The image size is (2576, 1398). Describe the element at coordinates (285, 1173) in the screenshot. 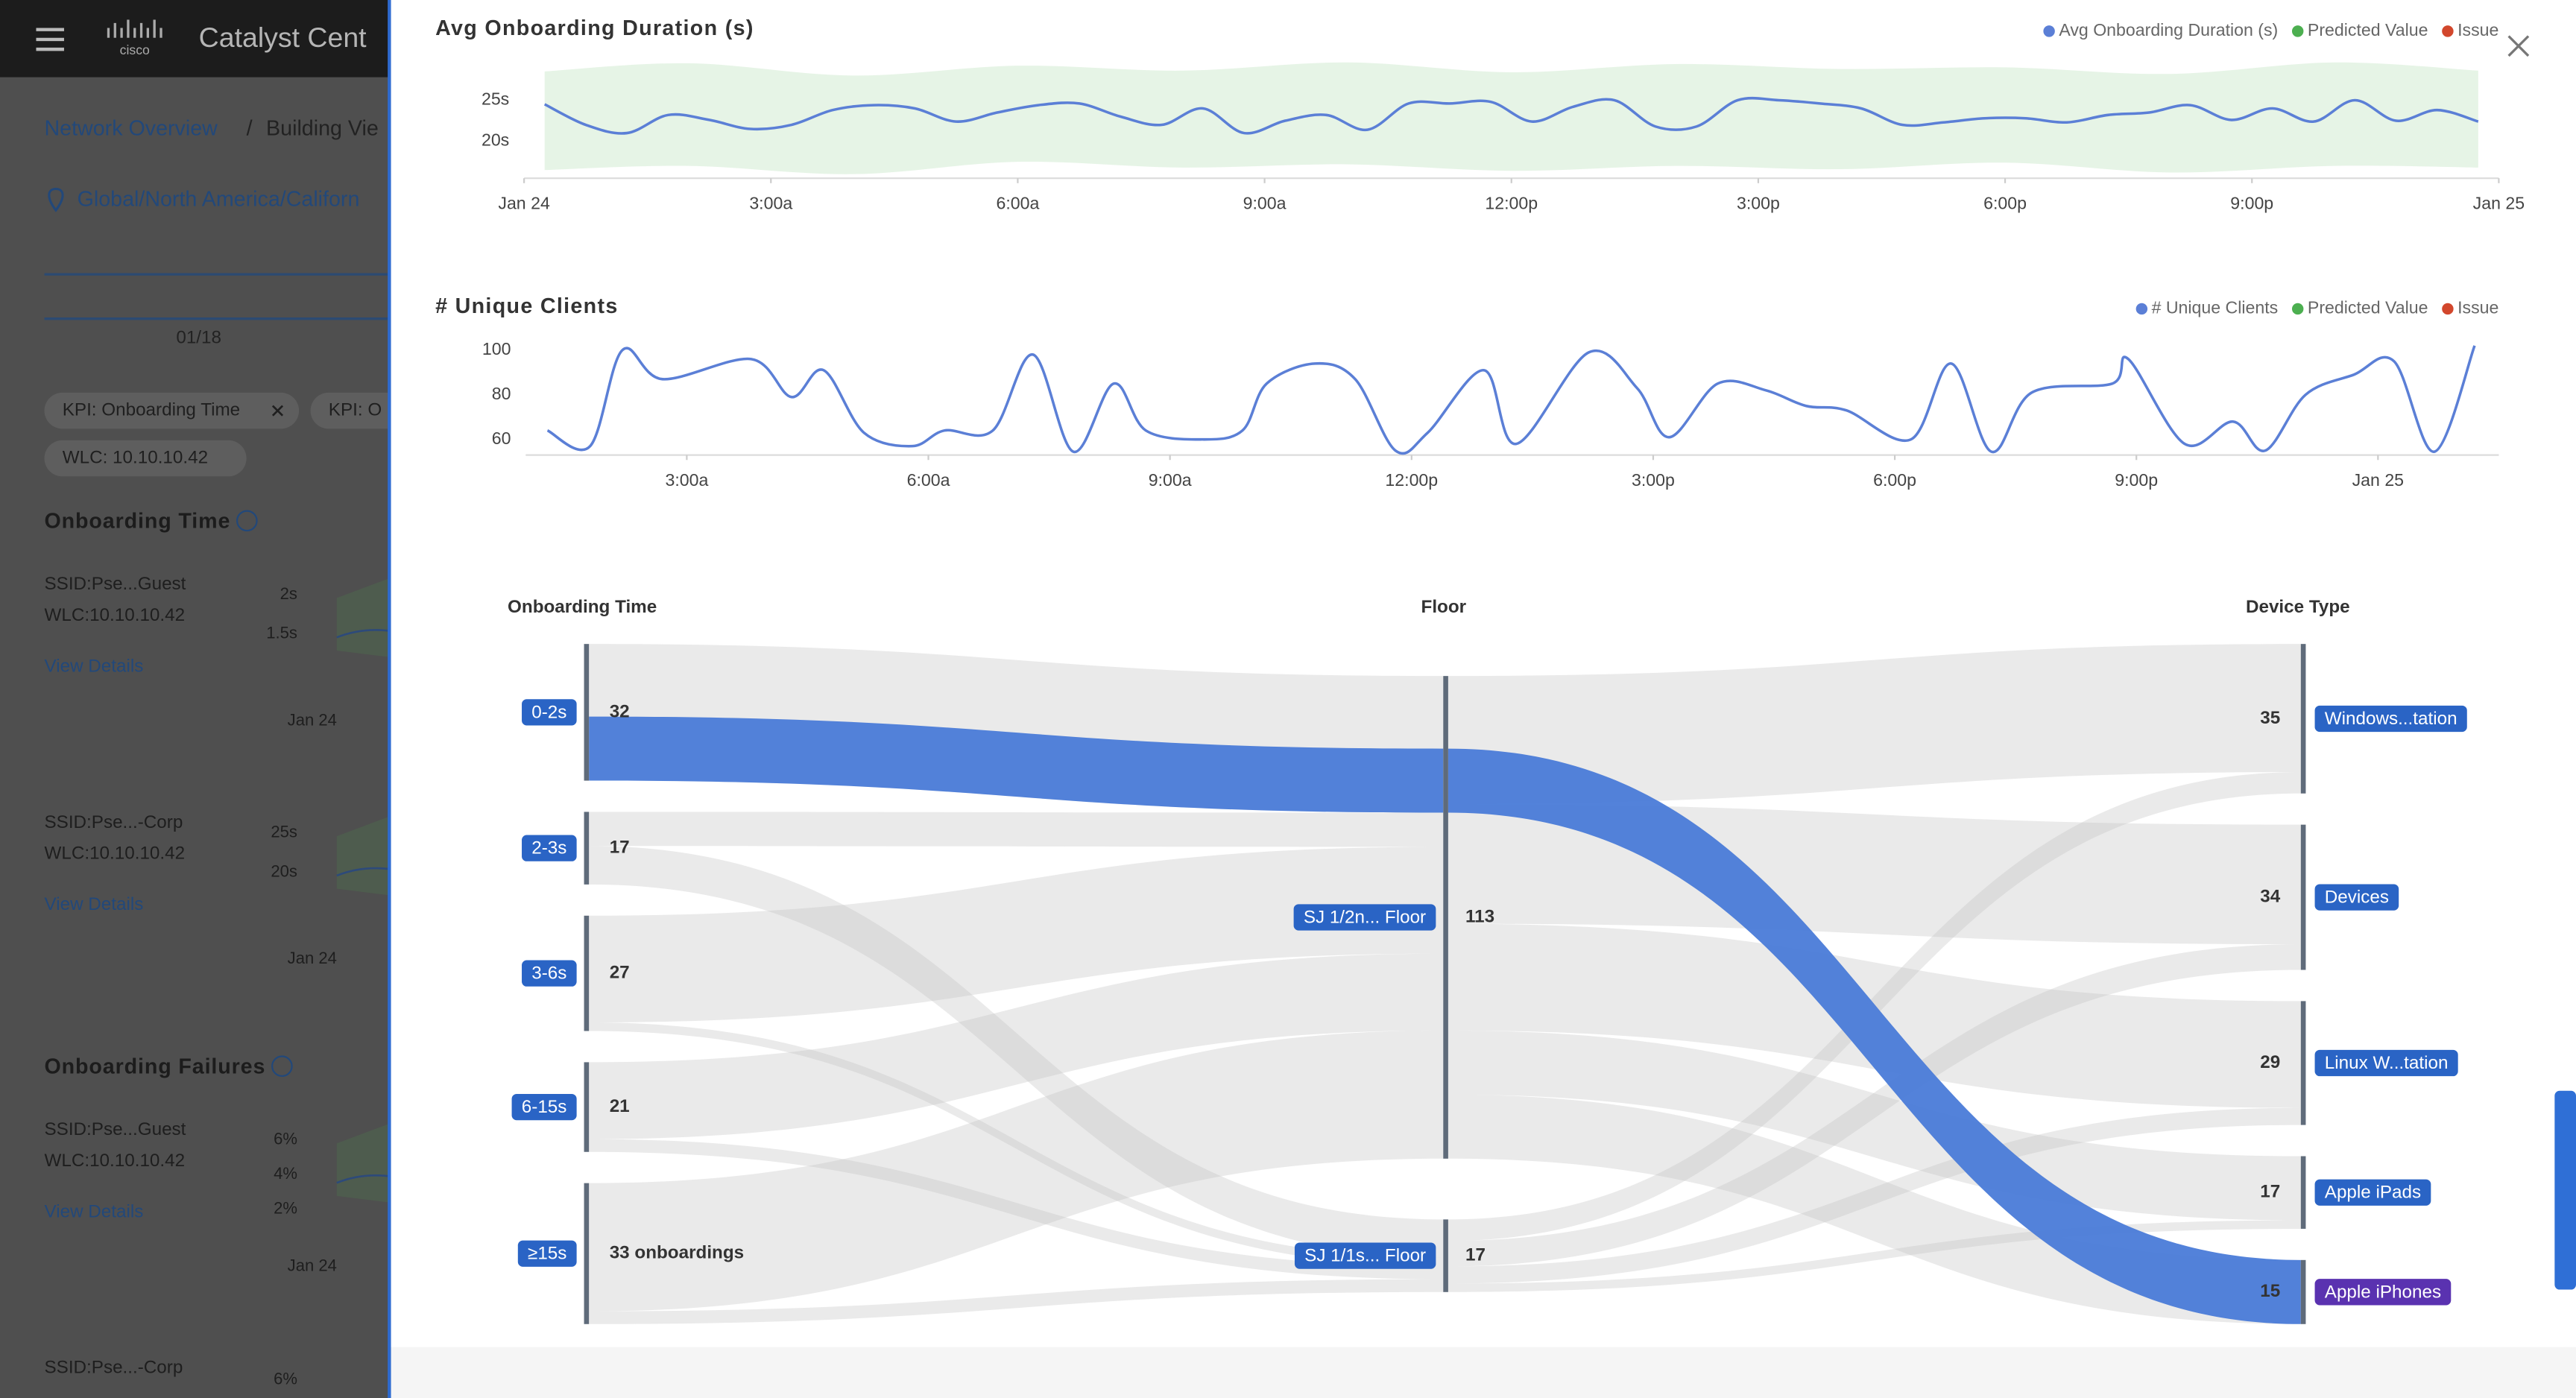

I see `mini-tick-label: 4%` at that location.